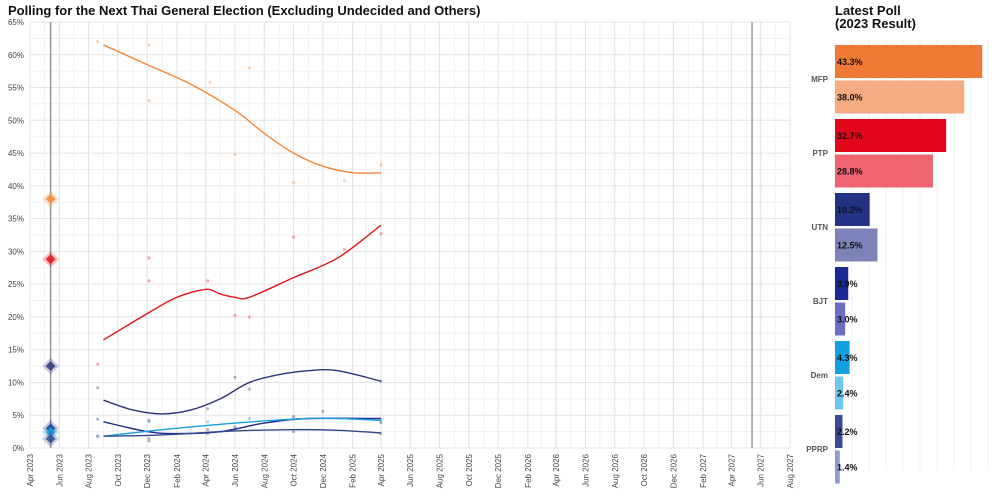  What do you see at coordinates (469, 469) in the screenshot?
I see `x-tick-label: Oct 2025` at bounding box center [469, 469].